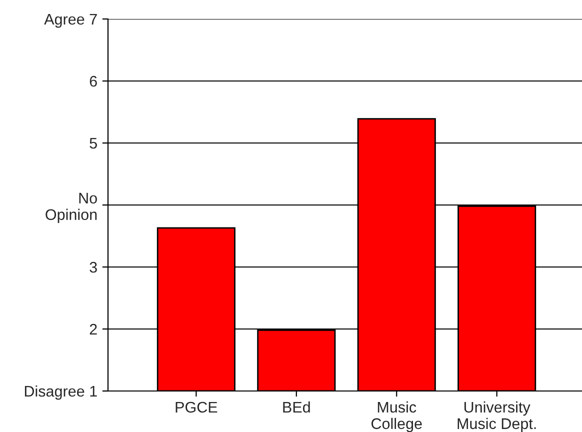  Describe the element at coordinates (60, 392) in the screenshot. I see `y-tick-label: Disagree 1` at that location.